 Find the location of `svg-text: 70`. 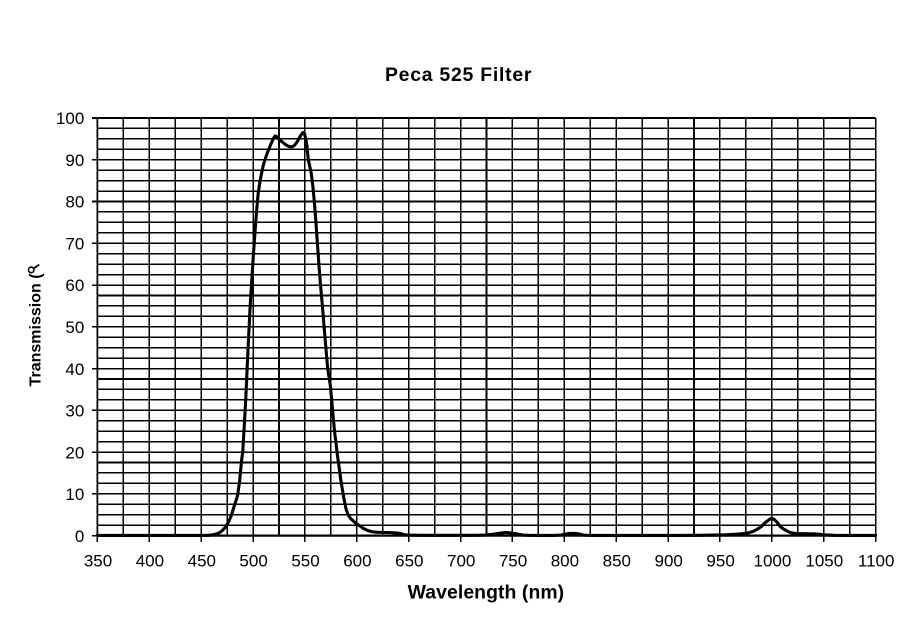

svg-text: 70 is located at coordinates (74, 244).